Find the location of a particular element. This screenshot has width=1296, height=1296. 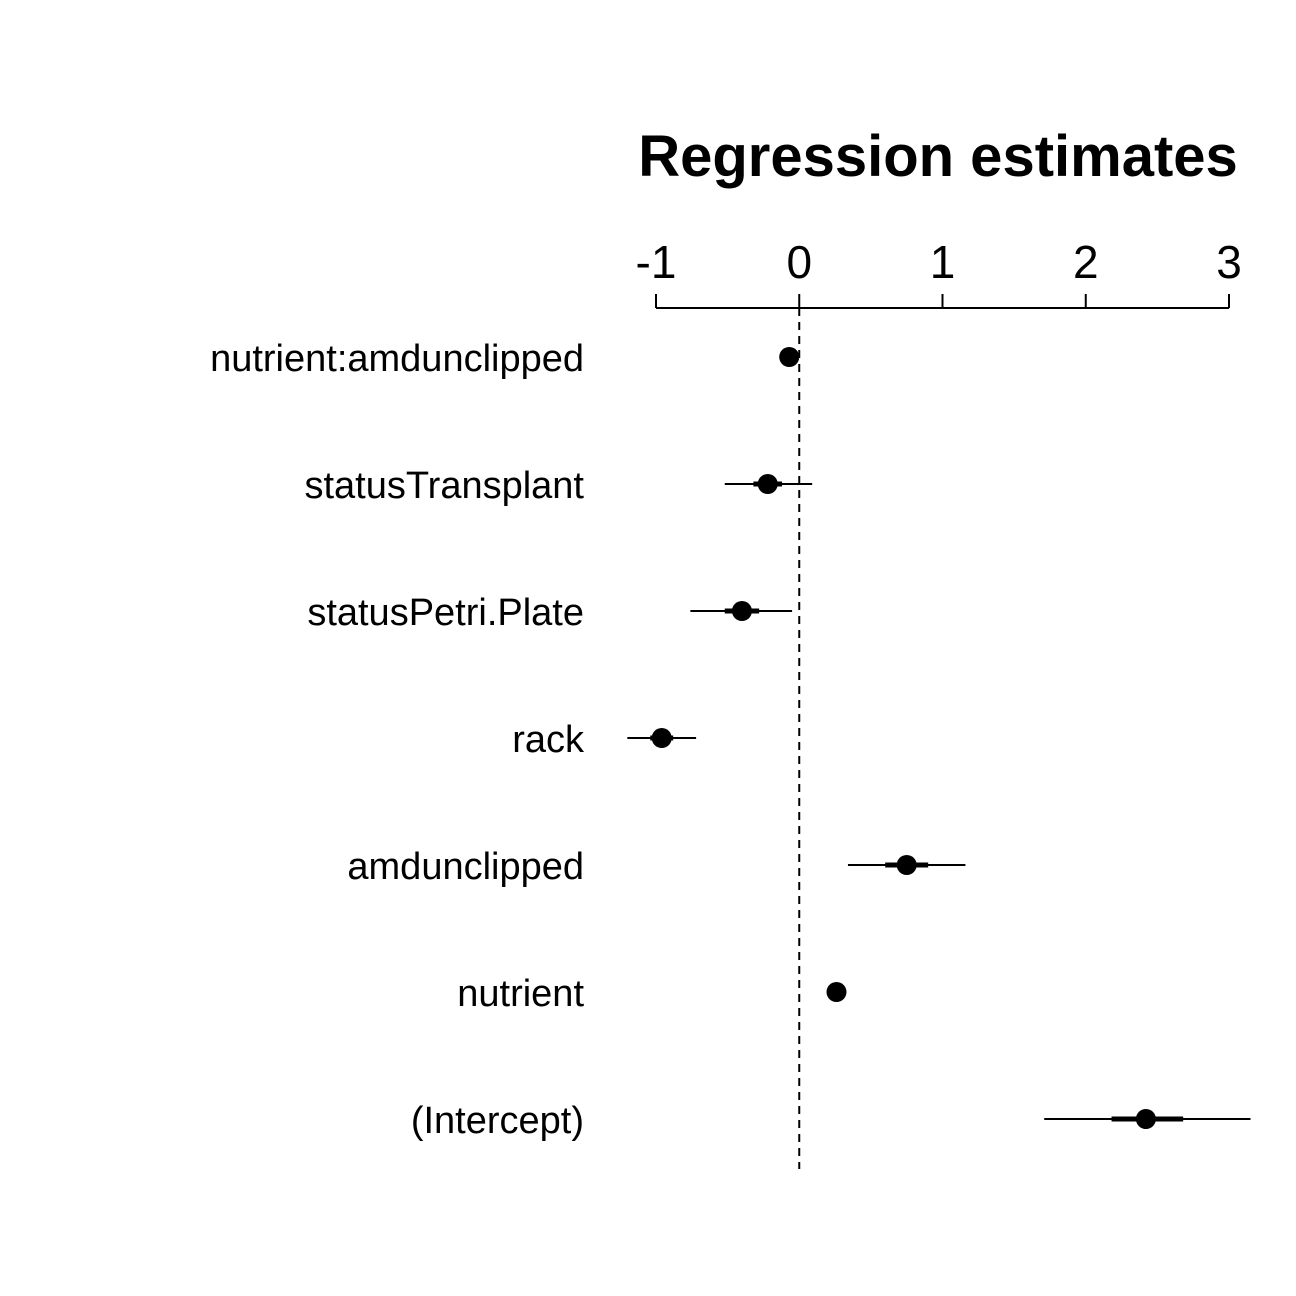

coefficient-row: (Intercept) is located at coordinates (831, 1121).